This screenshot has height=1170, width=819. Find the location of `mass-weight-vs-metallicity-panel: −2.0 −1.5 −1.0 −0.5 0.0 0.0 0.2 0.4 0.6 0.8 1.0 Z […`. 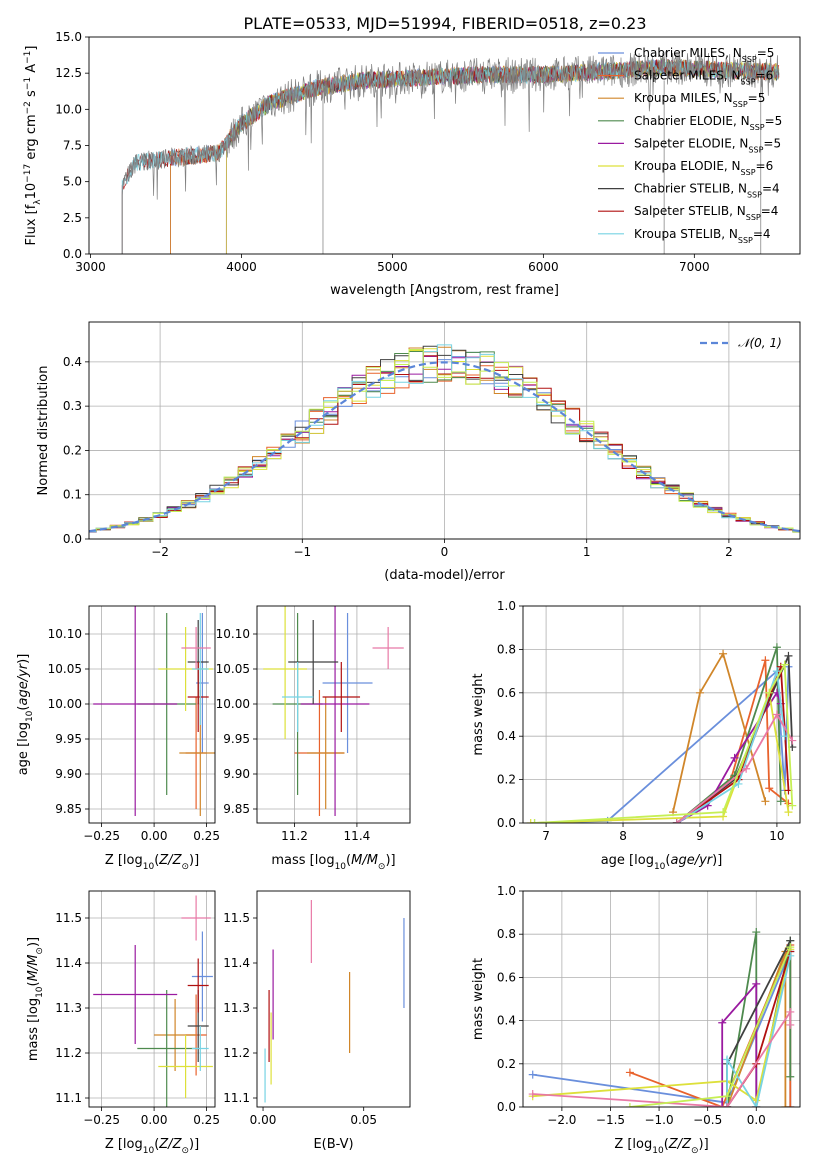

mass-weight-vs-metallicity-panel: −2.0 −1.5 −1.0 −0.5 0.0 0.0 0.2 0.4 0.6 0.8 1.0 Z [… is located at coordinates (636, 1020).